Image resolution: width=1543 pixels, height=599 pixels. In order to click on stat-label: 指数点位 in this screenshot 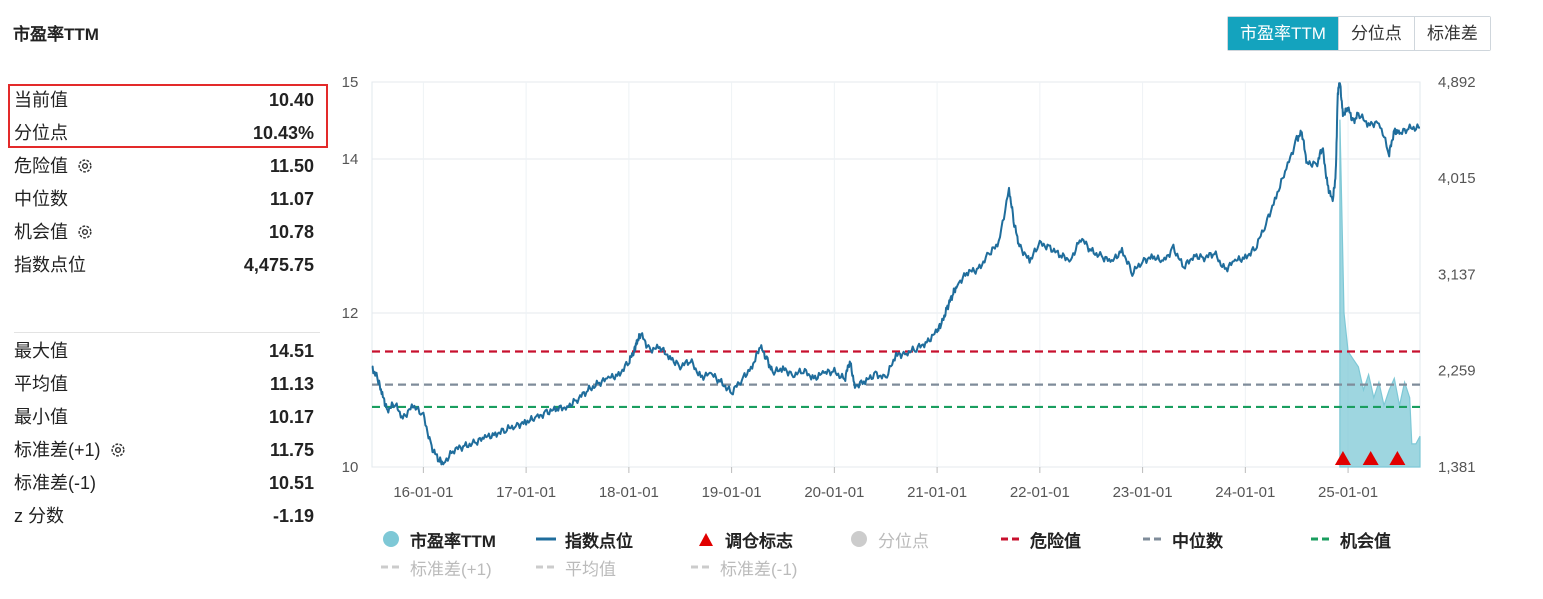, I will do `click(50, 265)`.